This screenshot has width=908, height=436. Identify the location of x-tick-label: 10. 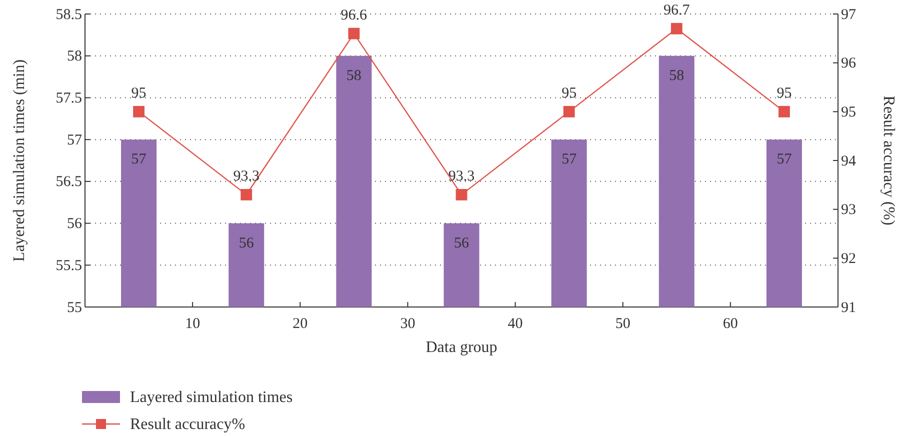
(192, 324).